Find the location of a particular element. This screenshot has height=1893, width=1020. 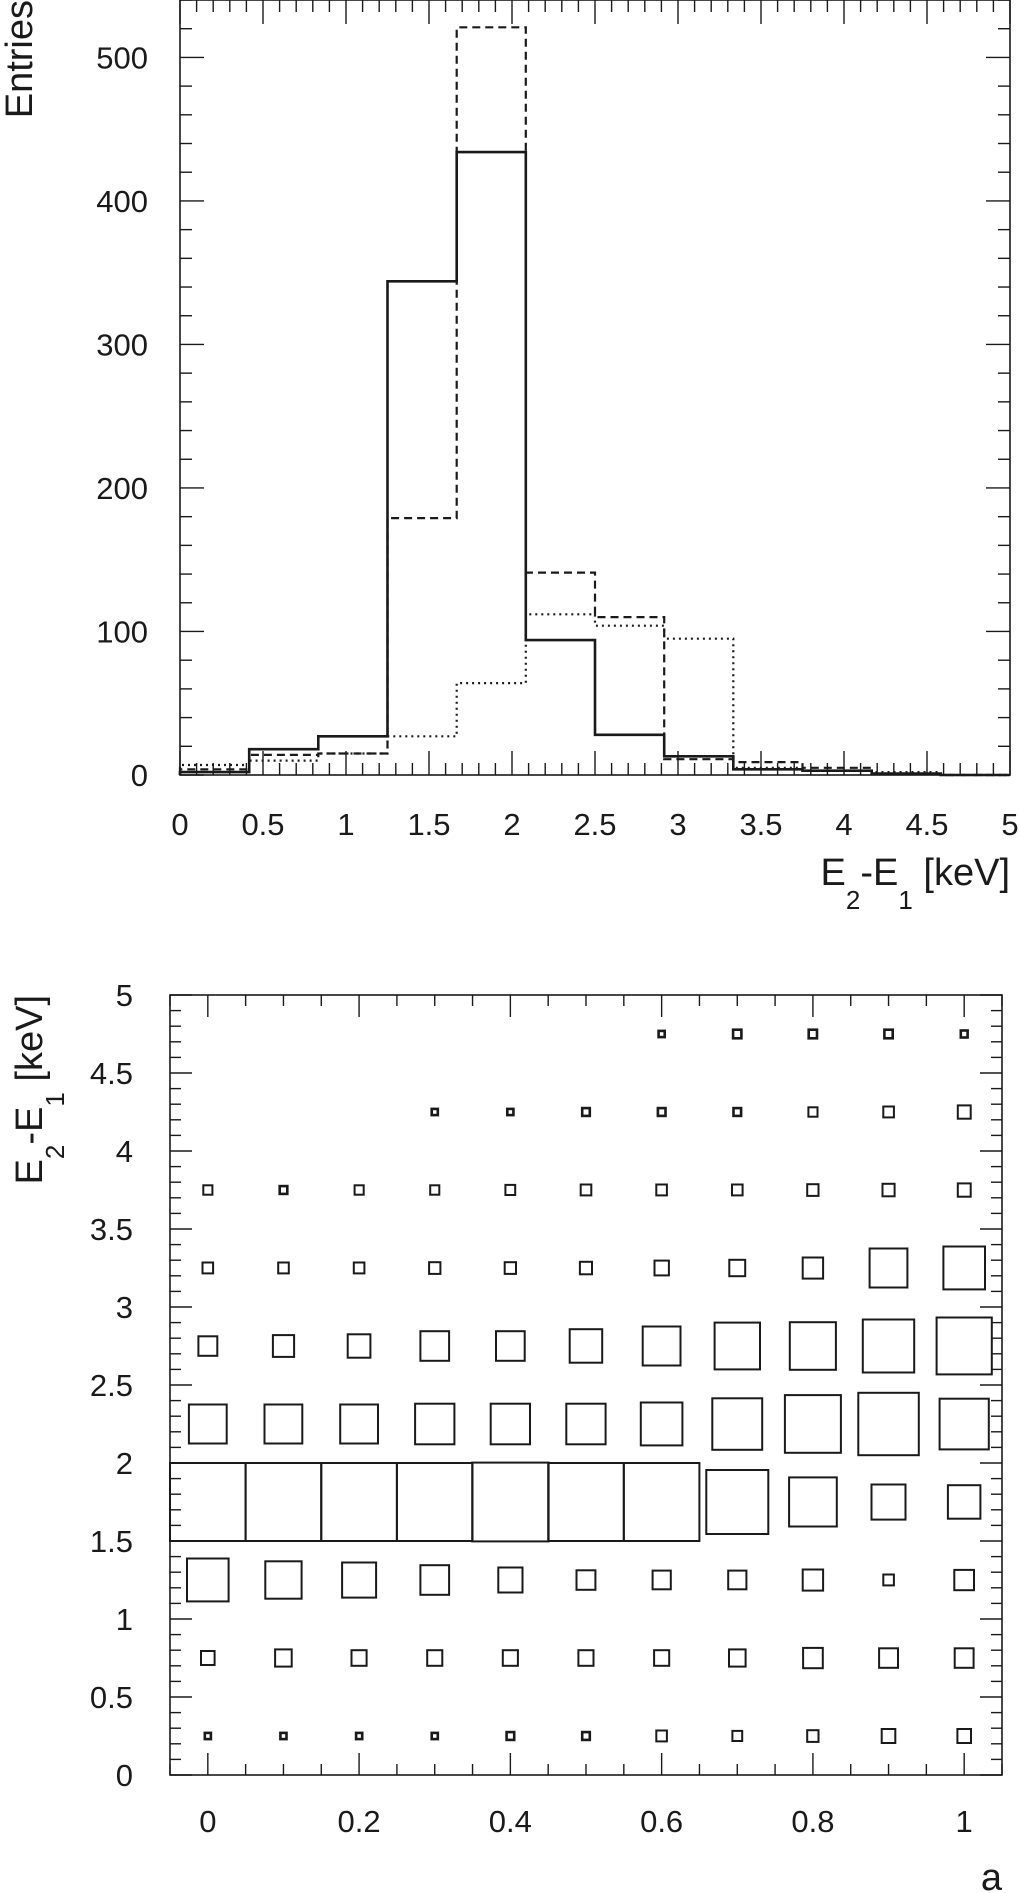

histogram-series-dotted is located at coordinates (594, 695).